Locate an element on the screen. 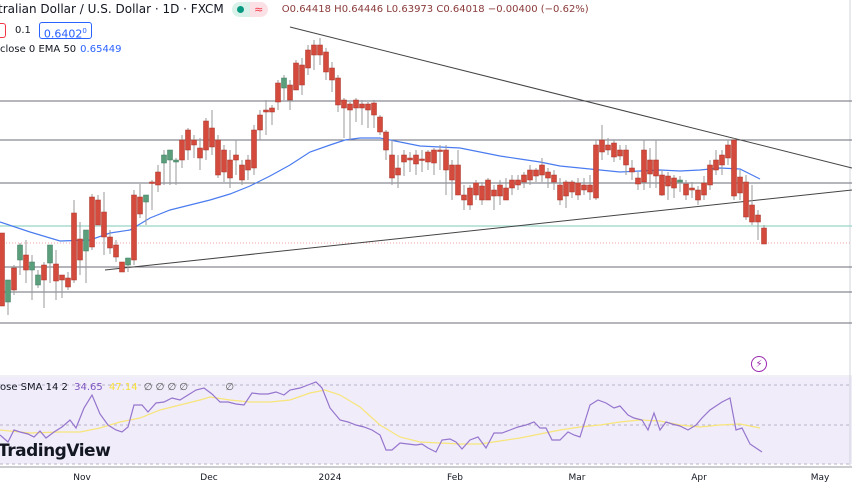 The image size is (852, 485). rsi-sma-line is located at coordinates (380, 417).